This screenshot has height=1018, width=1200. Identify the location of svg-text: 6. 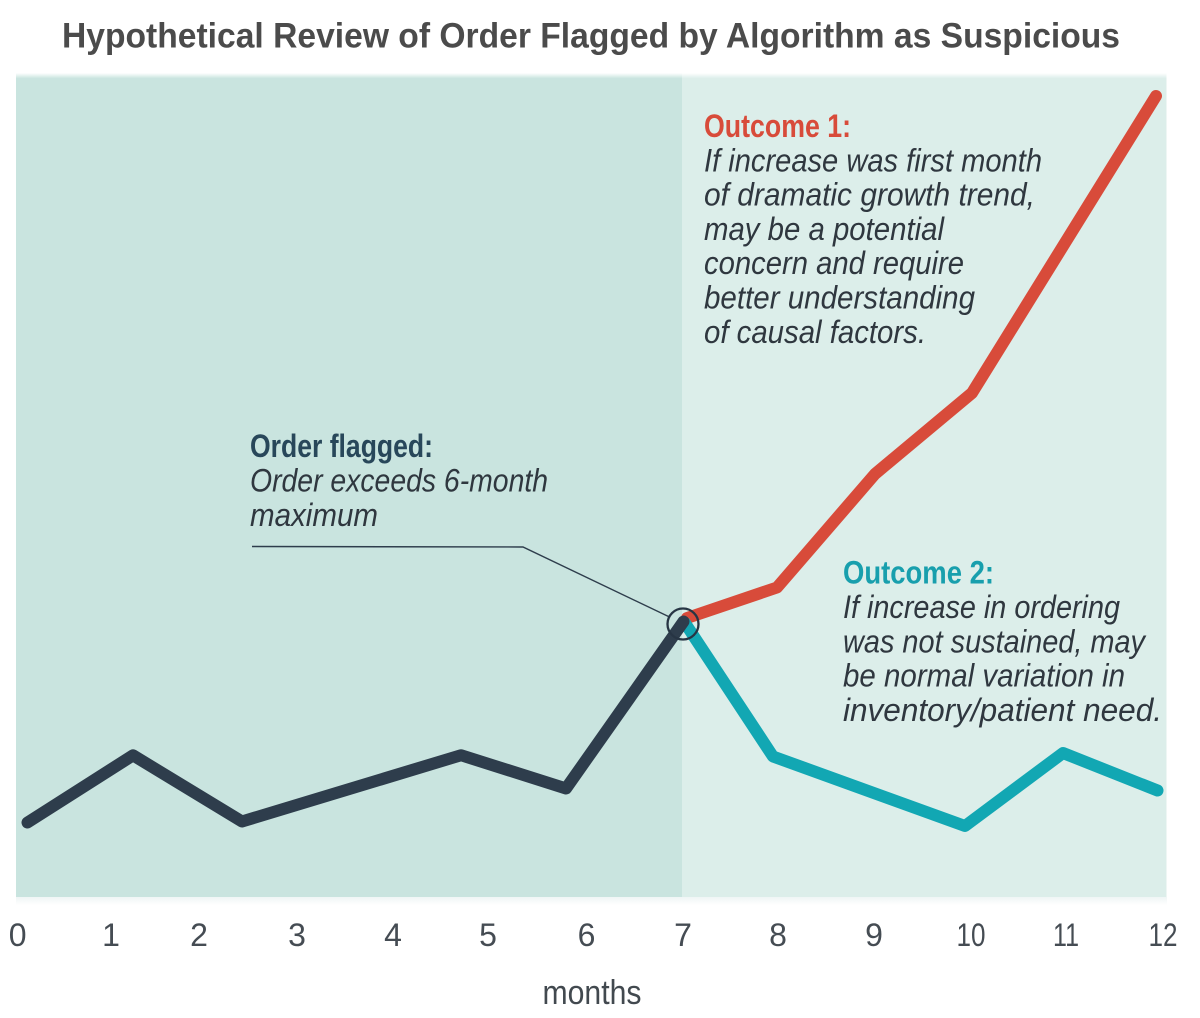
(587, 935).